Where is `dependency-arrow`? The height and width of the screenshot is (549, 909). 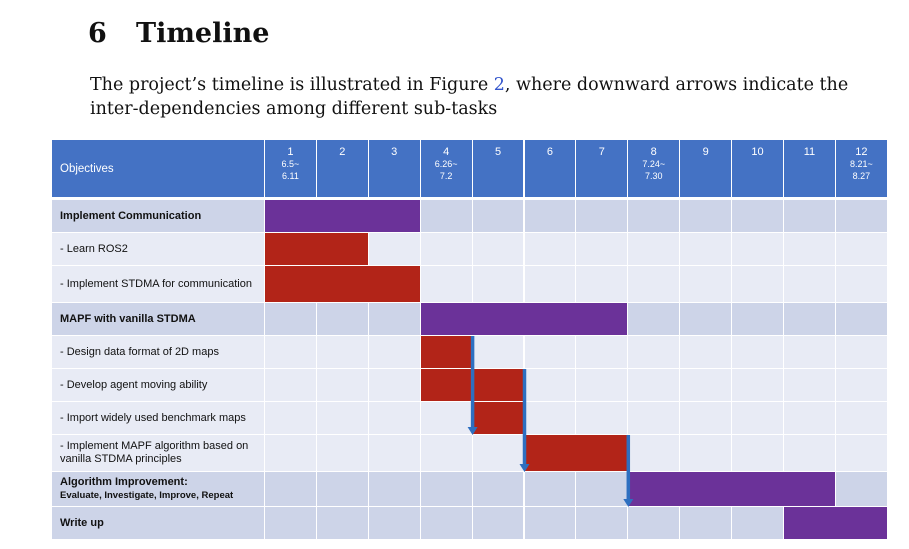
dependency-arrow is located at coordinates (524, 420).